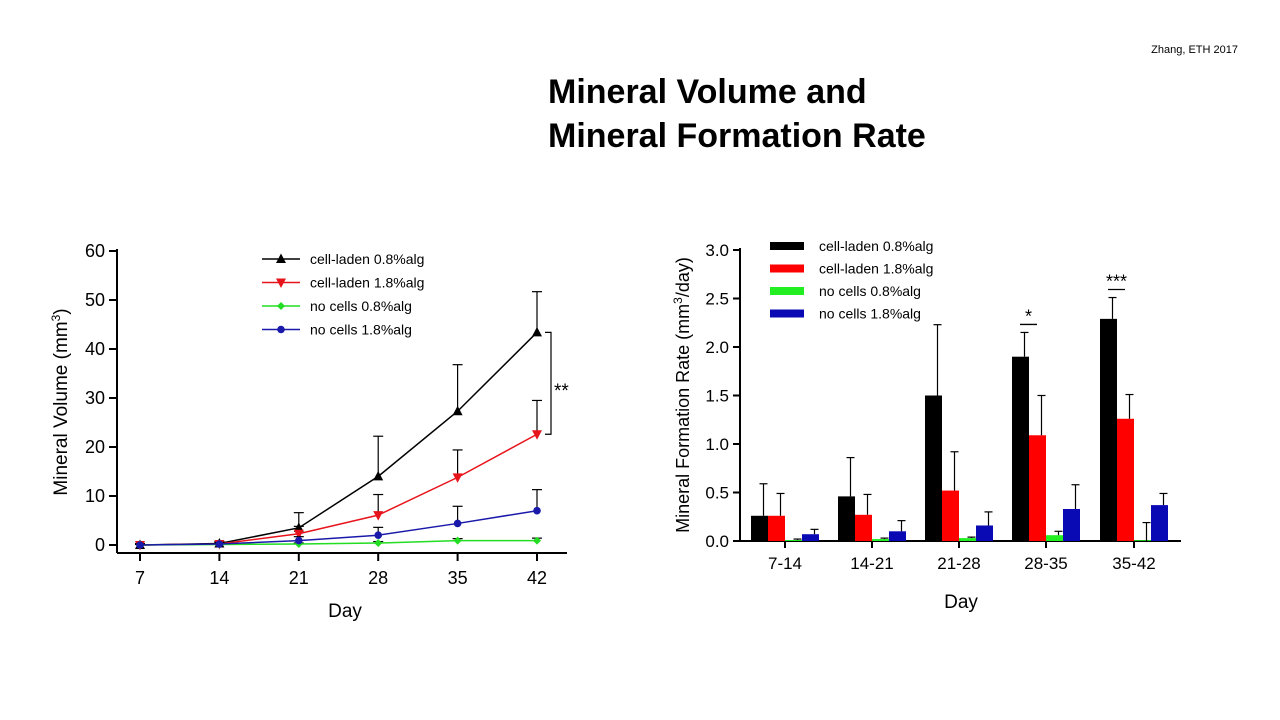 The height and width of the screenshot is (720, 1280). Describe the element at coordinates (378, 578) in the screenshot. I see `x-tick-label: 28` at that location.